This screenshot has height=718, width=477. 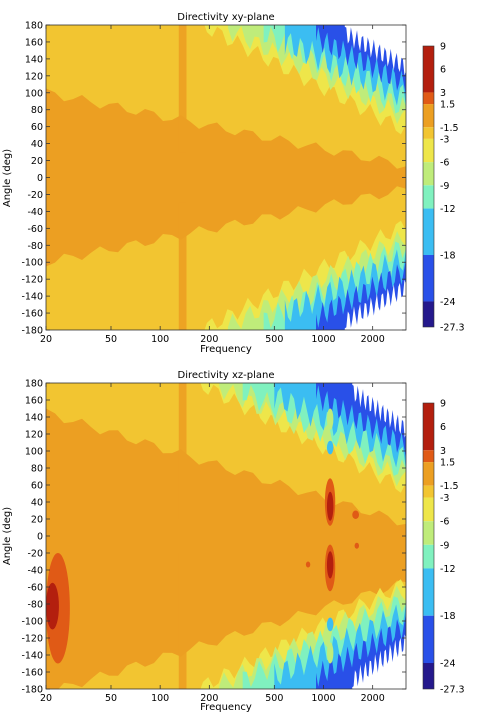 What do you see at coordinates (448, 302) in the screenshot?
I see `colorbar-tick-label: -24` at bounding box center [448, 302].